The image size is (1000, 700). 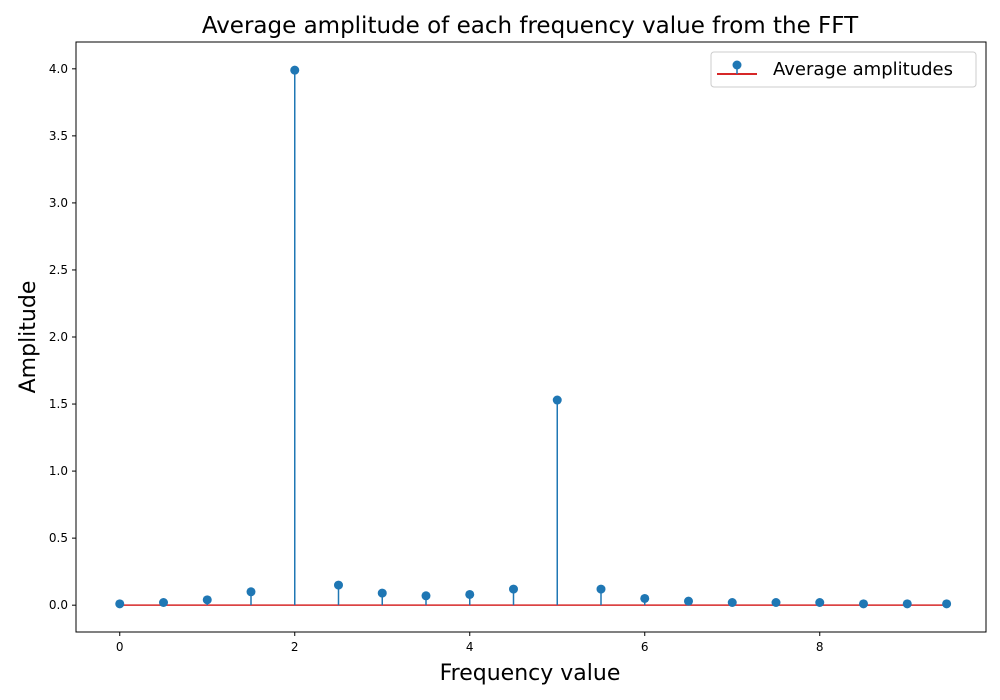 I want to click on y-tick-label: 3.0, so click(x=58, y=203).